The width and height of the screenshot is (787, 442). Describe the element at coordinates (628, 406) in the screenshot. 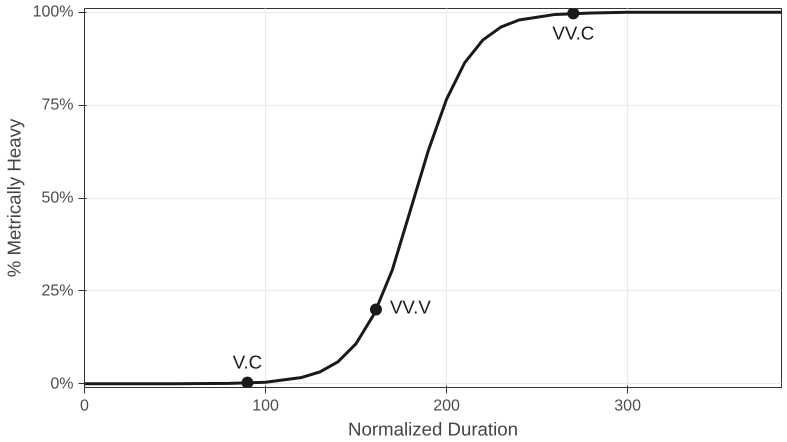

I see `x-tick-label: 300` at that location.